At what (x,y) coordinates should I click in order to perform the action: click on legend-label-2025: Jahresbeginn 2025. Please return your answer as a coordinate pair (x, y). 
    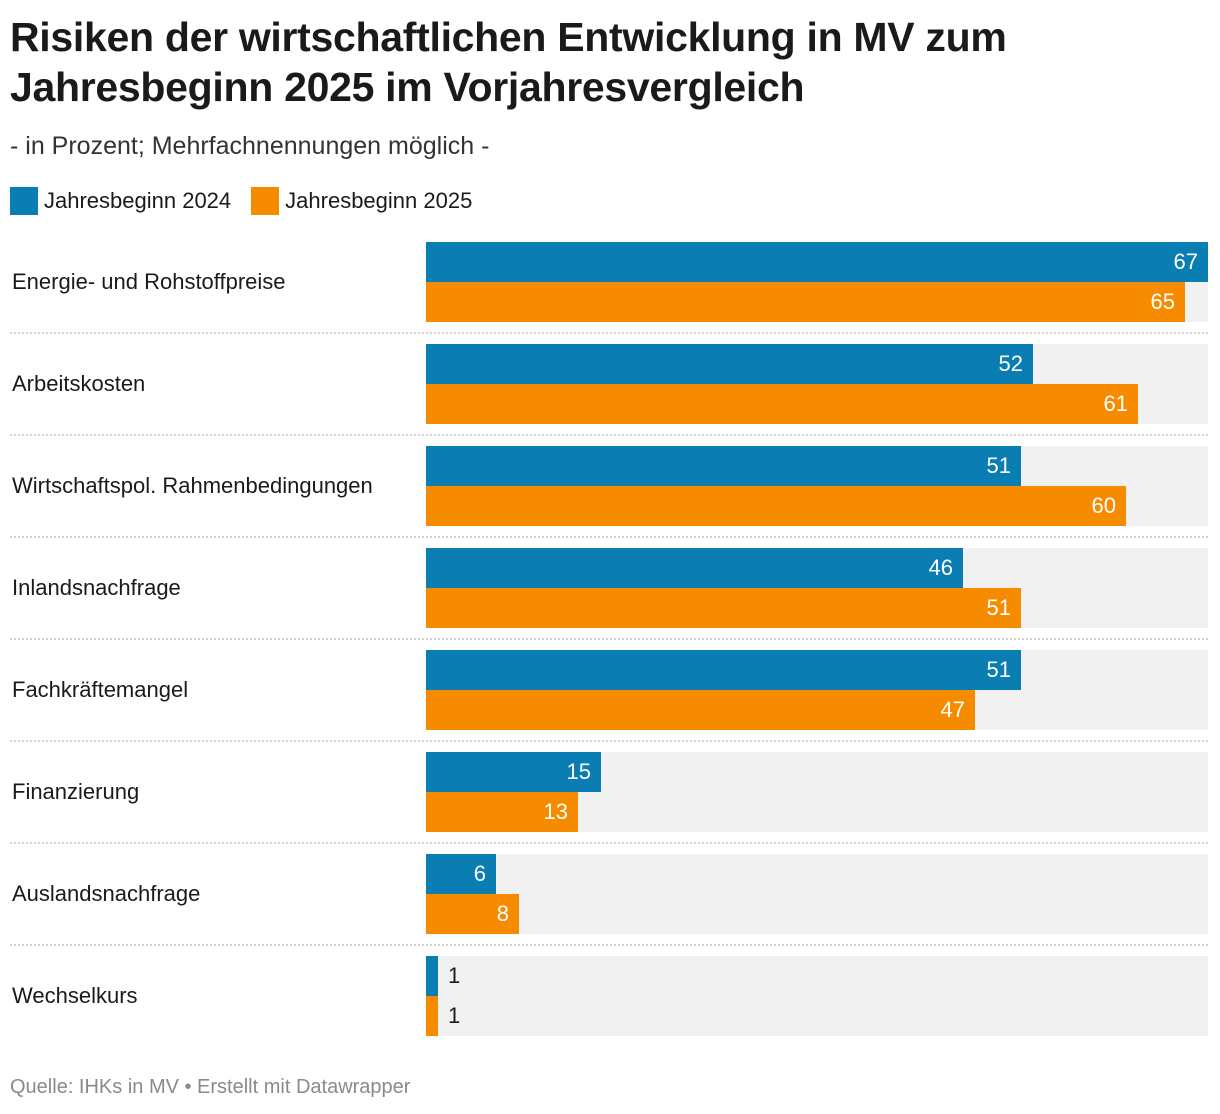
    Looking at the image, I should click on (379, 200).